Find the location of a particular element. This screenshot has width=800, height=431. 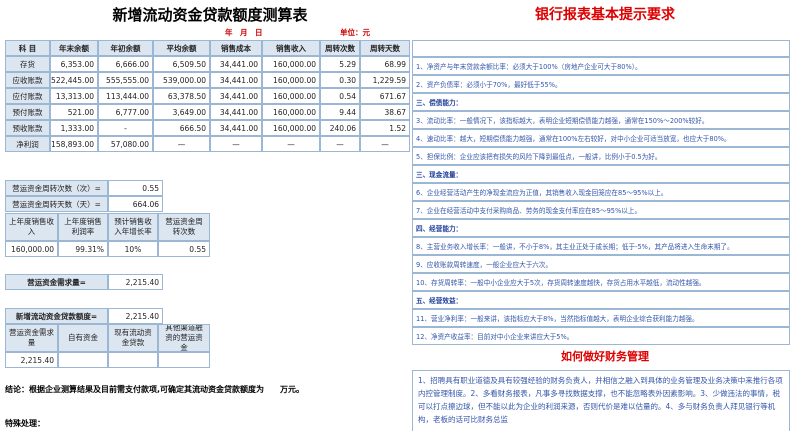

demand-value: 2,215.40 is located at coordinates (135, 282).